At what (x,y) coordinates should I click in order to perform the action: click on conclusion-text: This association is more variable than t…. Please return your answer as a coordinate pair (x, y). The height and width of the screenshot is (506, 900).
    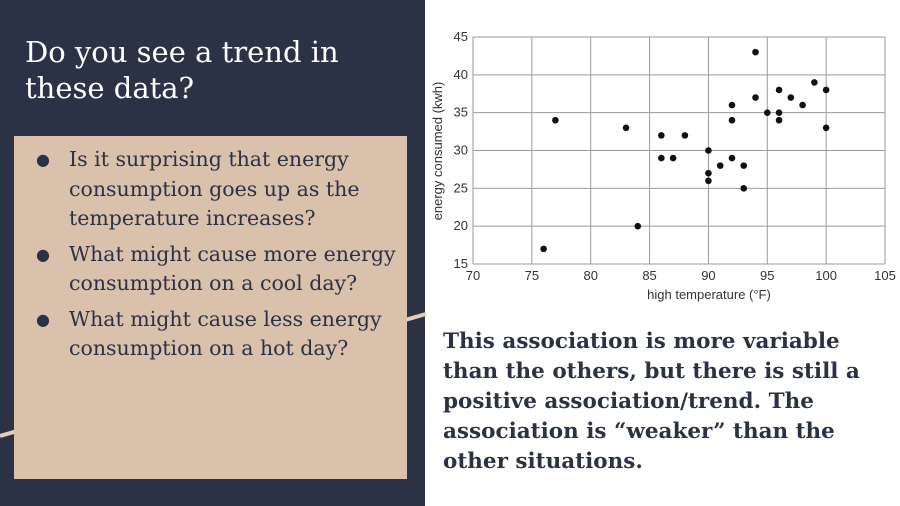
    Looking at the image, I should click on (651, 401).